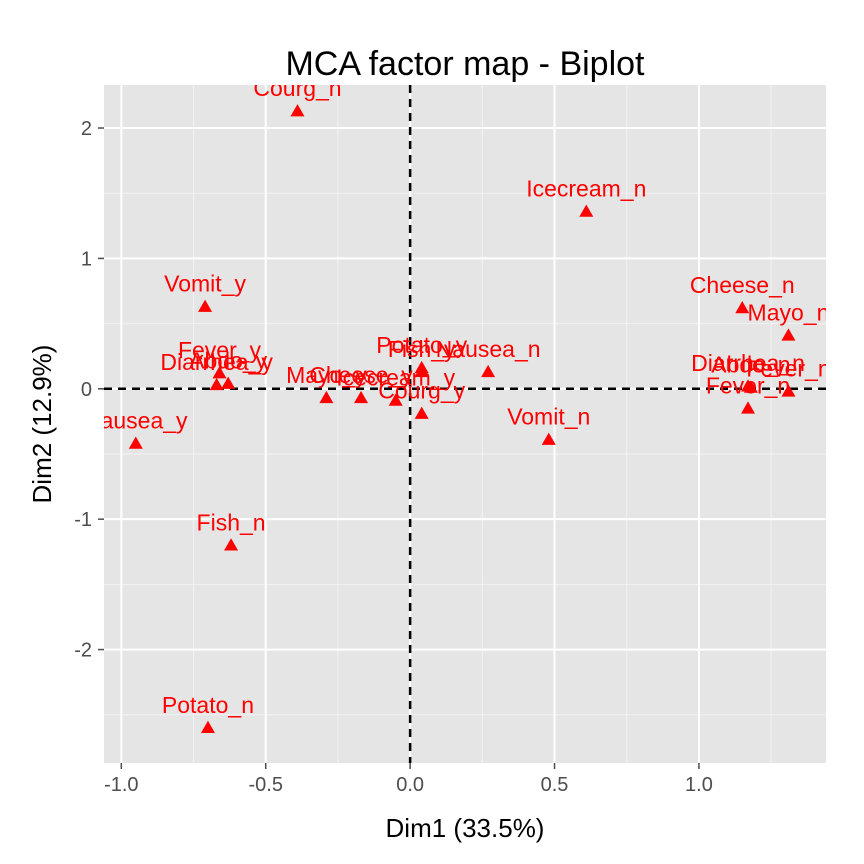  I want to click on data-label: Cheese_y, so click(361, 375).